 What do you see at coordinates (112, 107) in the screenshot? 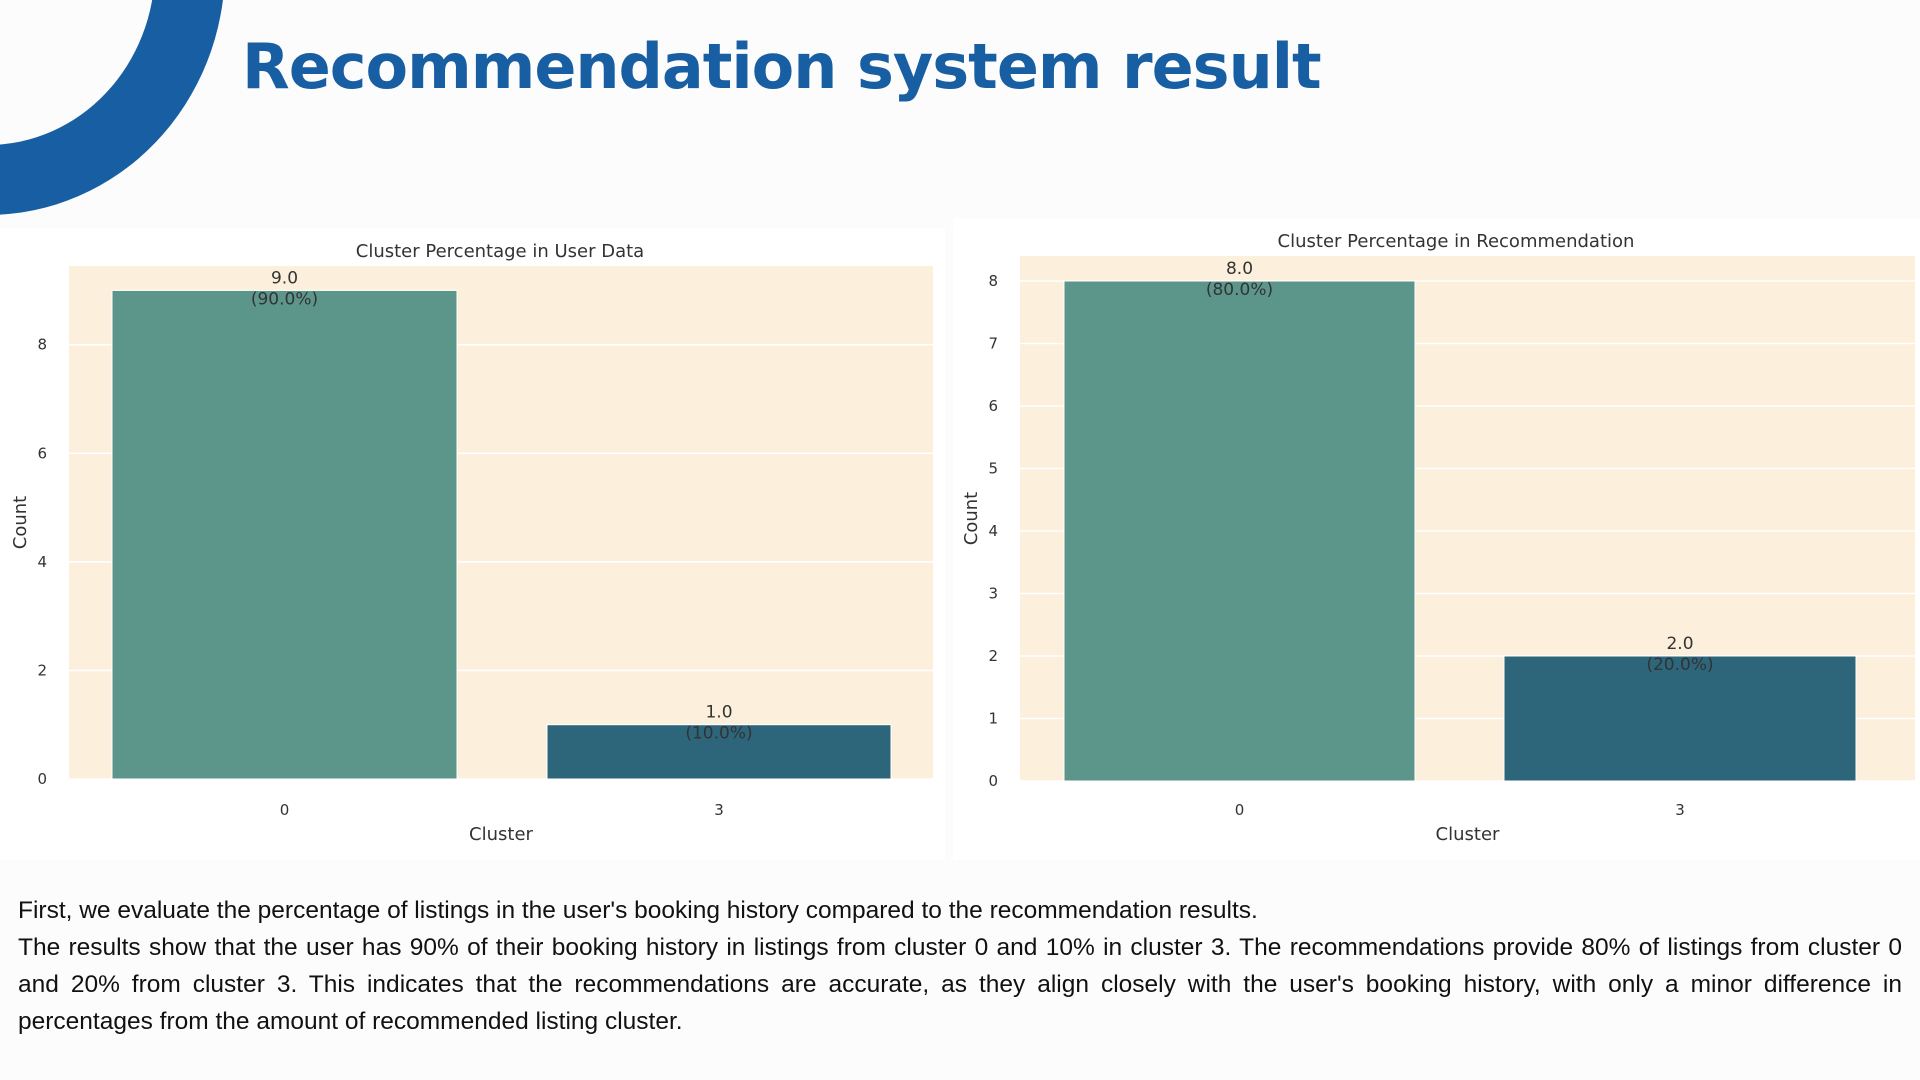
I see `decorative-corner-arc` at bounding box center [112, 107].